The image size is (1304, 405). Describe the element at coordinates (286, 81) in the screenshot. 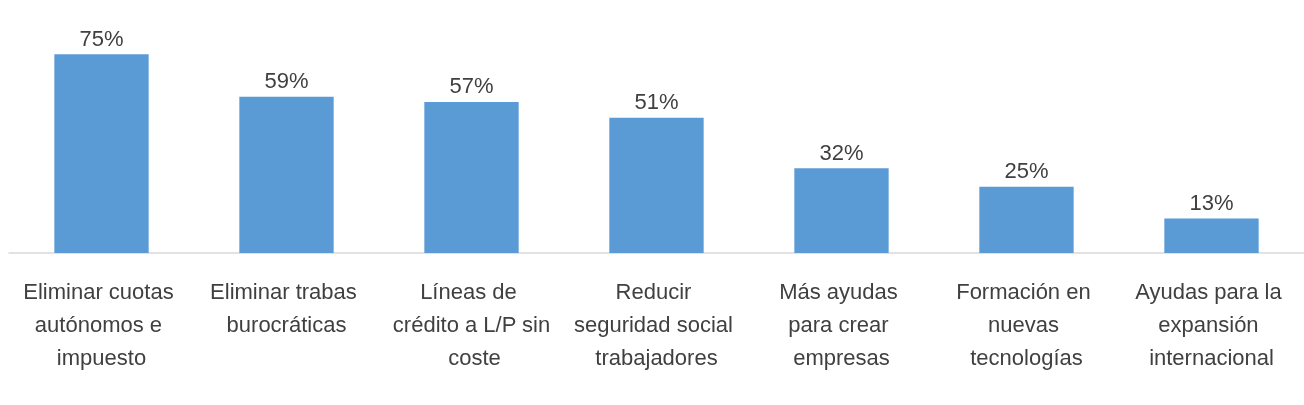

I see `data-label: 59%` at that location.